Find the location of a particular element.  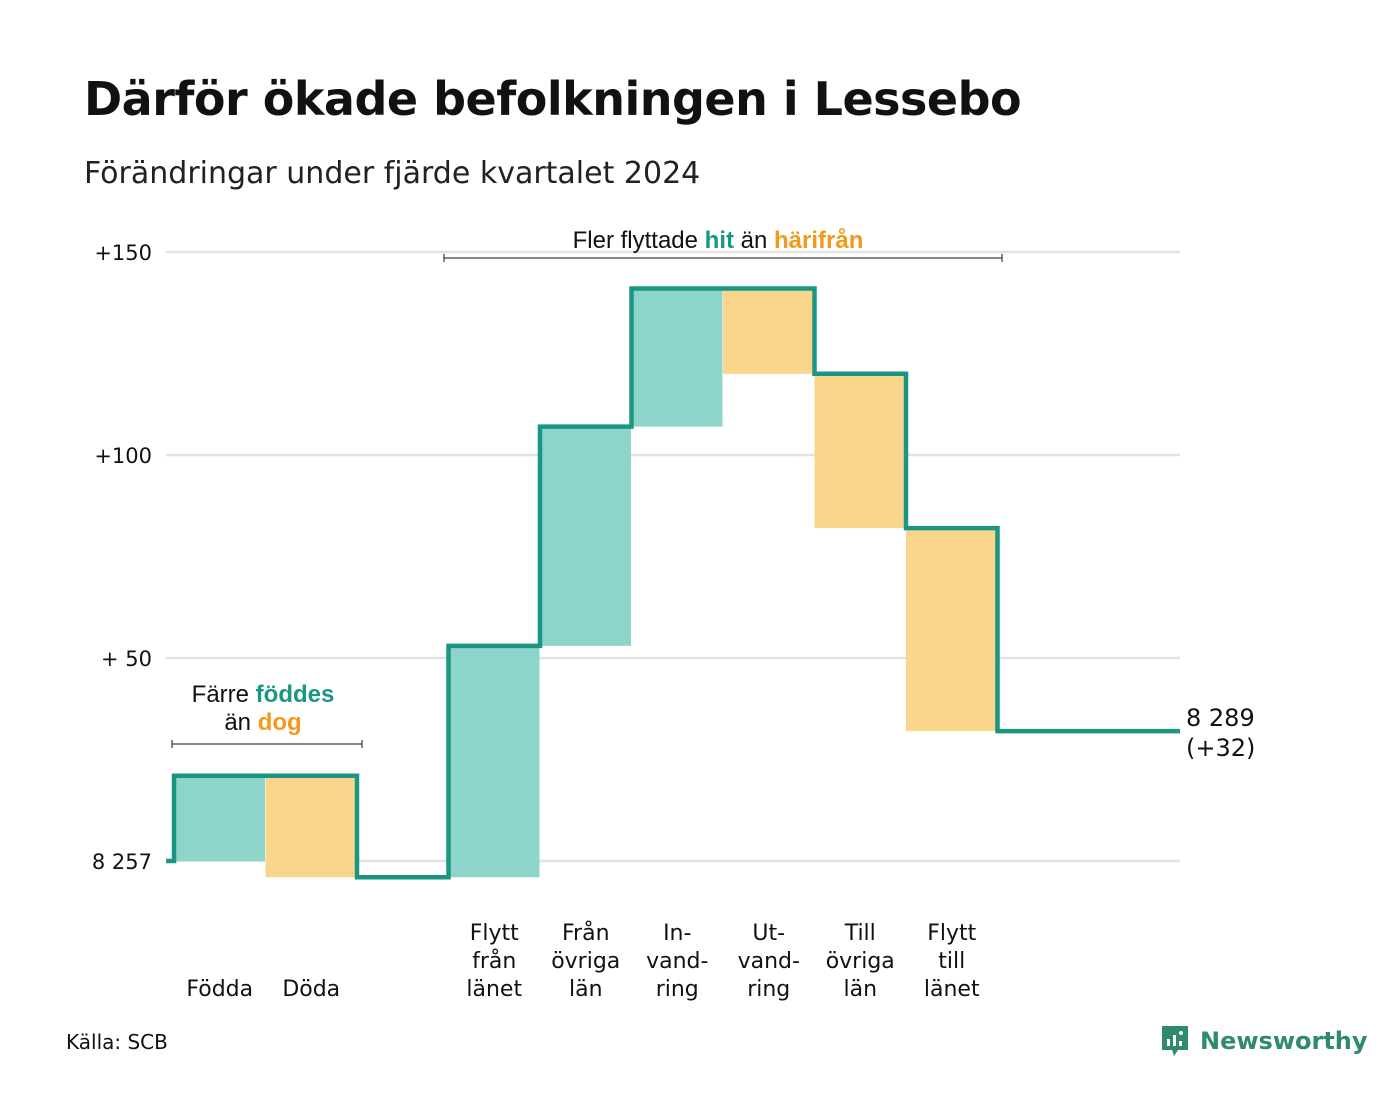

category-label: Födda is located at coordinates (219, 989).